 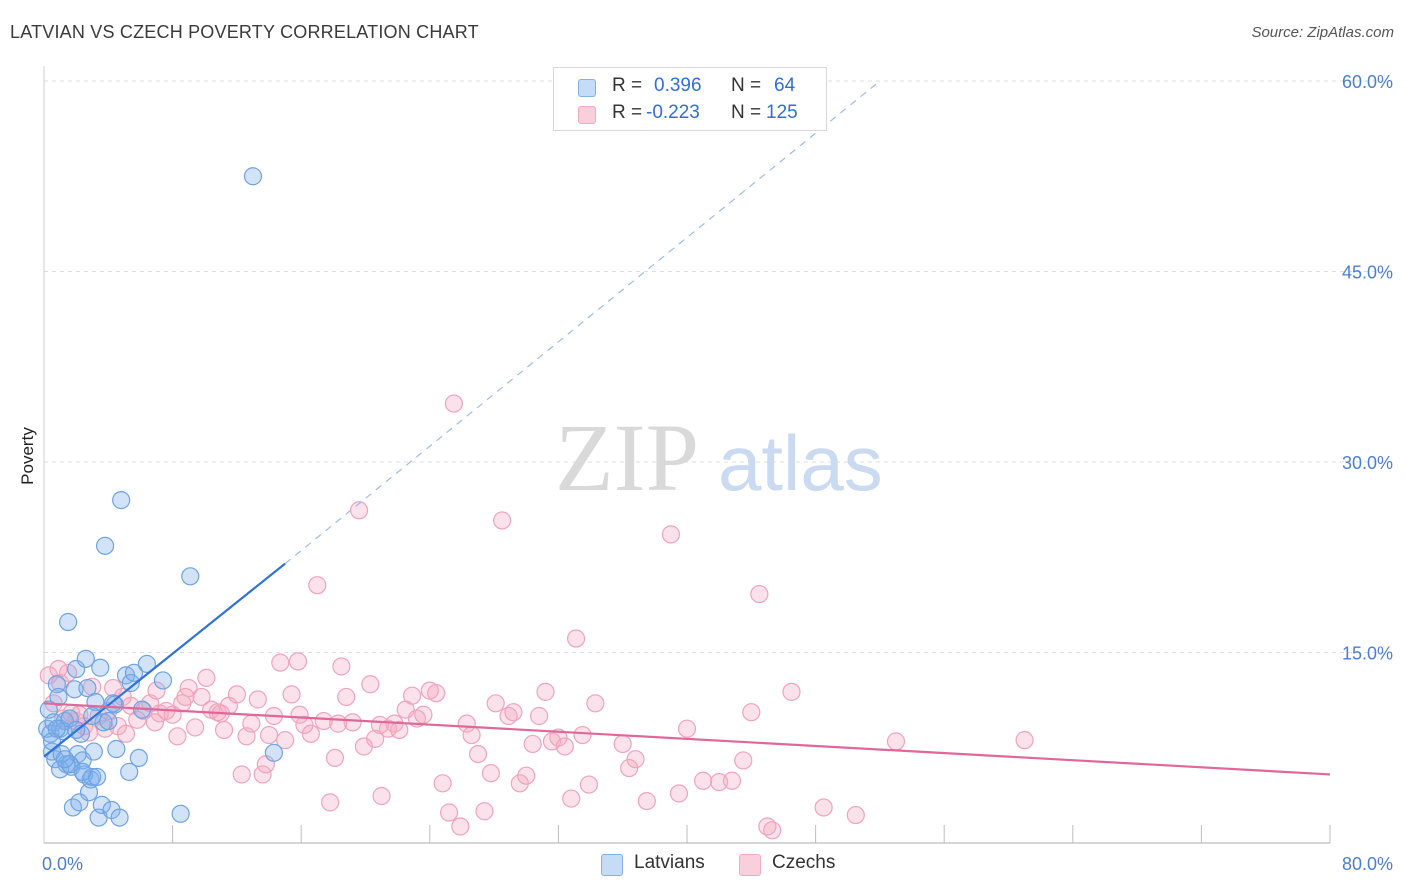 I want to click on latvians-legend-swatch, so click(x=612, y=865).